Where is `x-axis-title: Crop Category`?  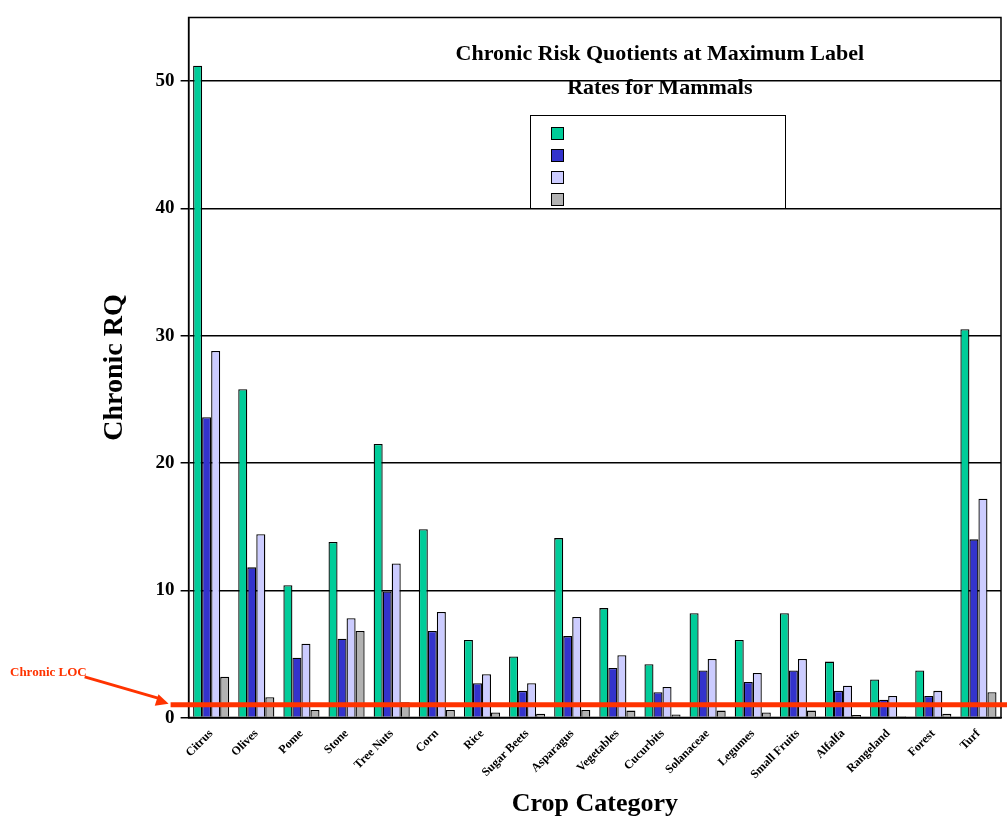 x-axis-title: Crop Category is located at coordinates (594, 803).